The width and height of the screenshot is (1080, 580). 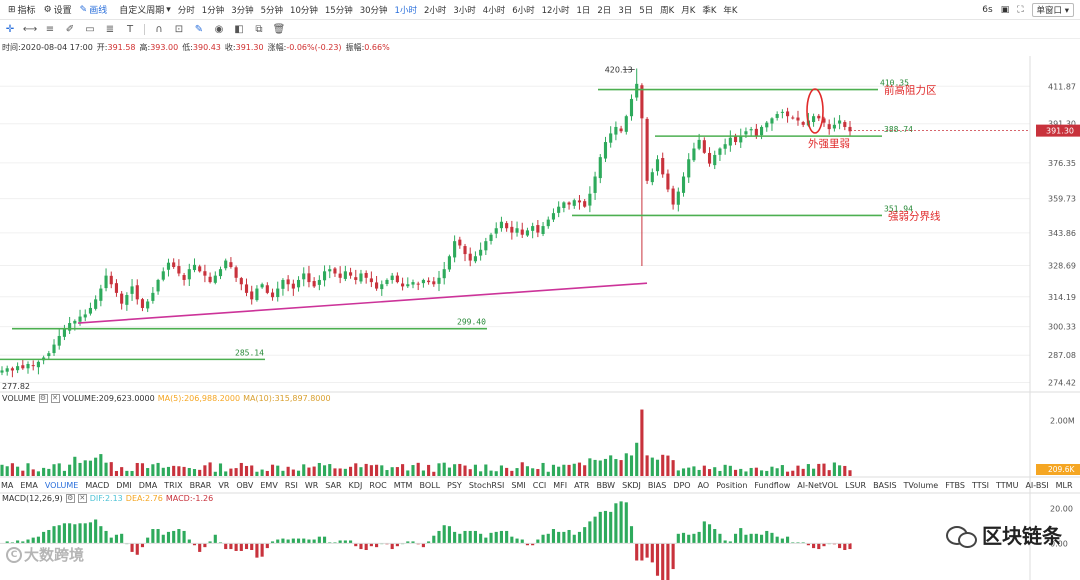 I want to click on timeframe-8: 2小时, so click(x=435, y=10).